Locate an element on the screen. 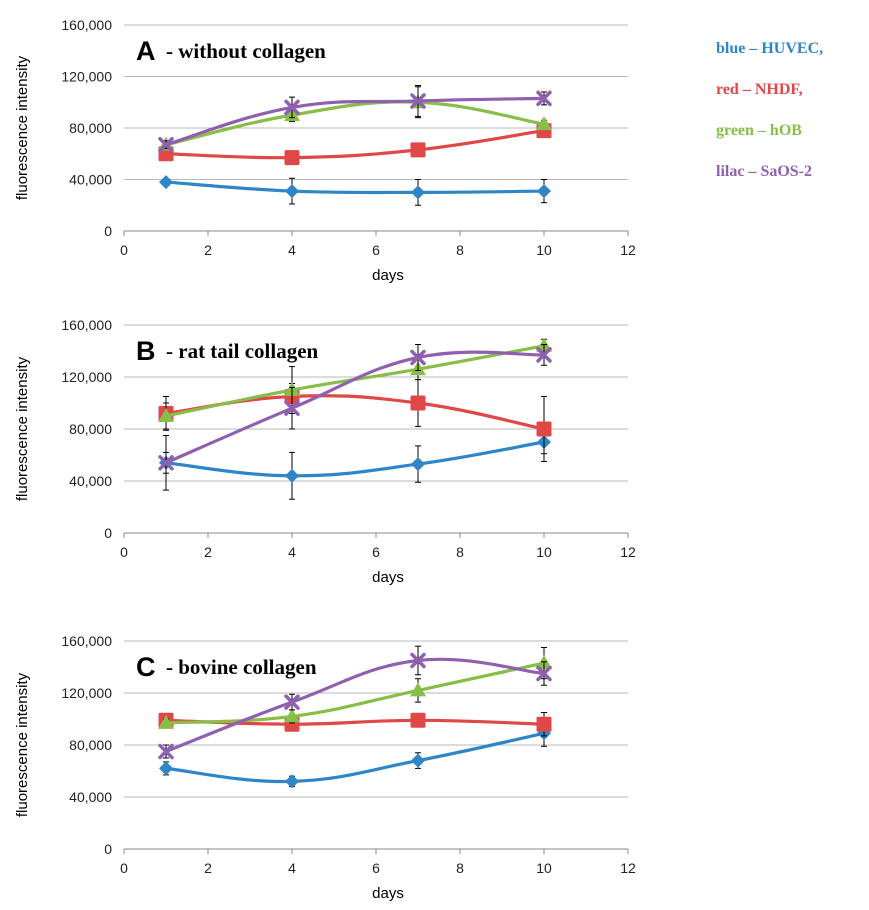  panel-title: - bovine collagen is located at coordinates (241, 667).